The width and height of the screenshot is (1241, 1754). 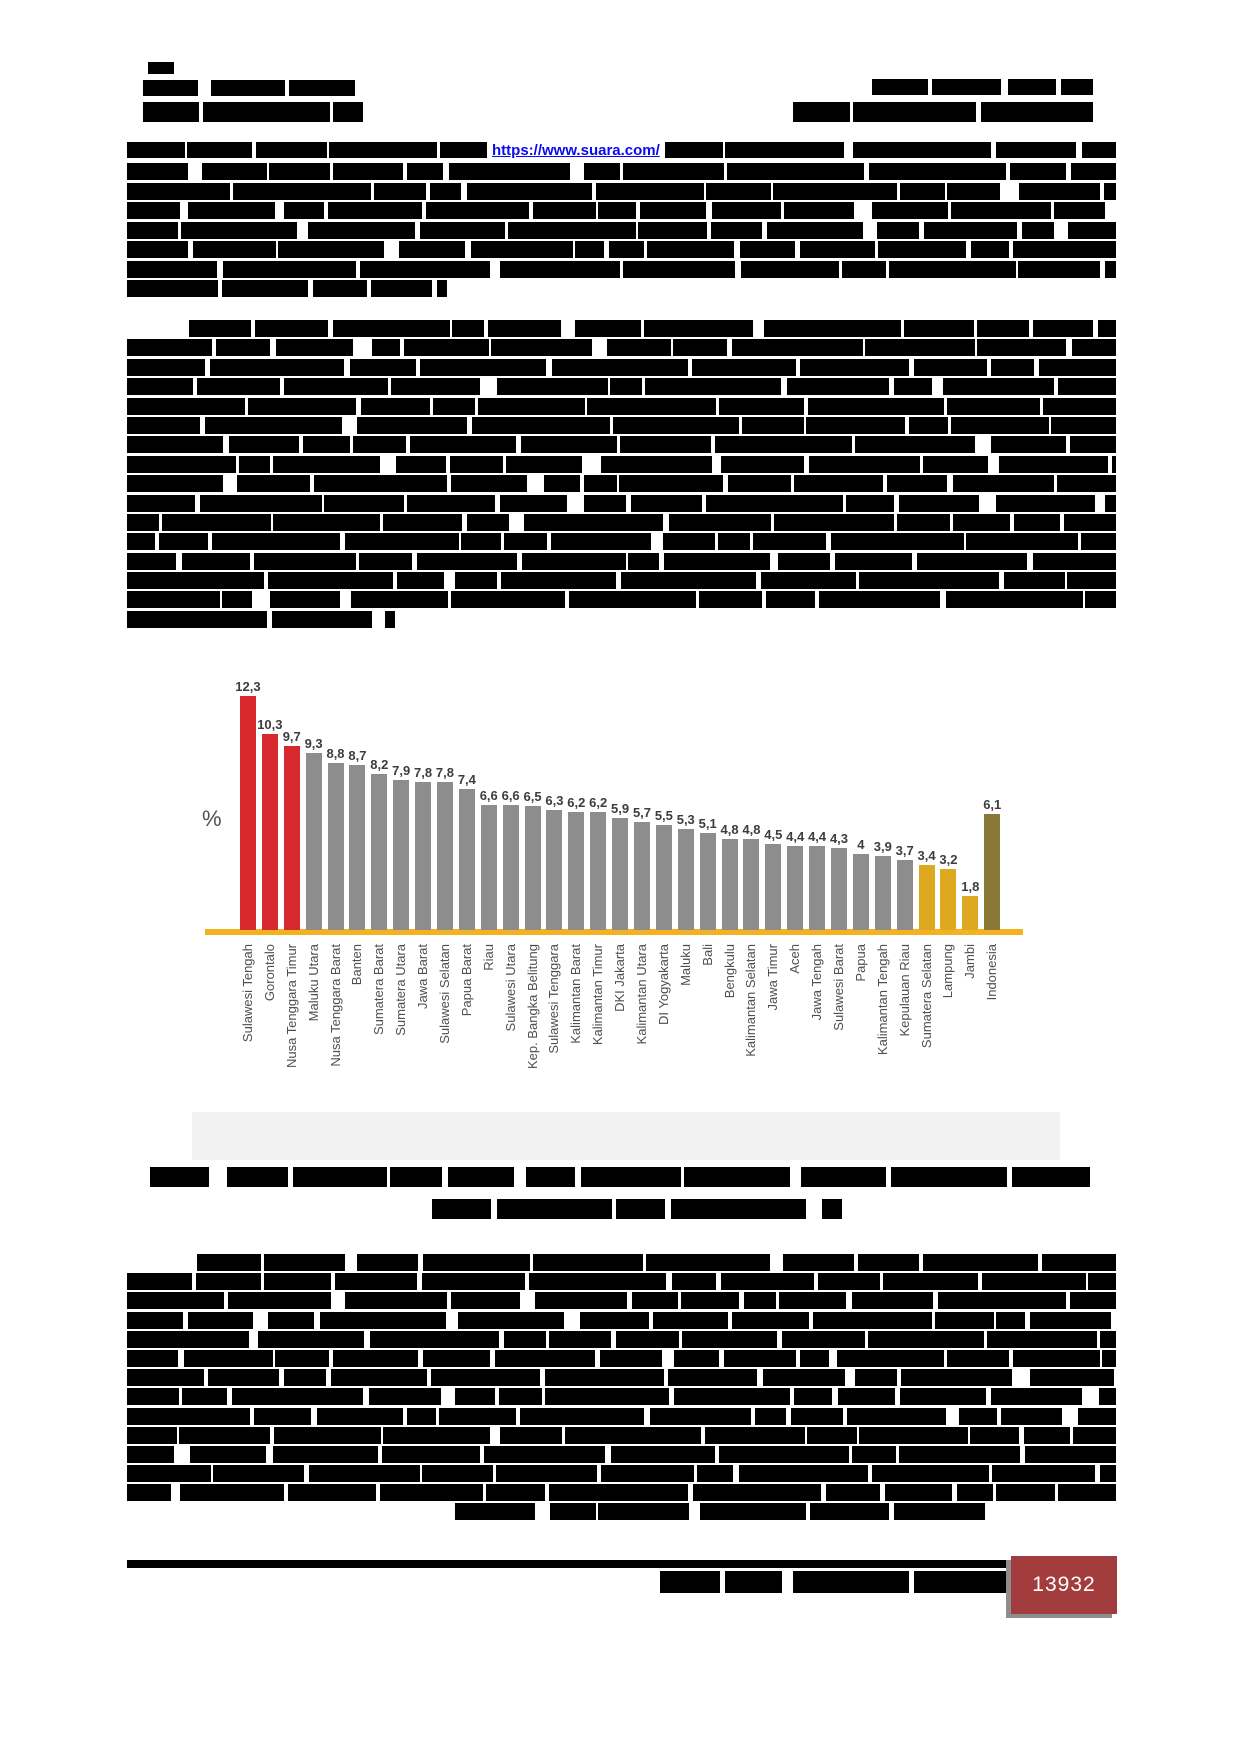 I want to click on bar-category-label: Kep. Bangka Belitung, so click(x=532, y=1007).